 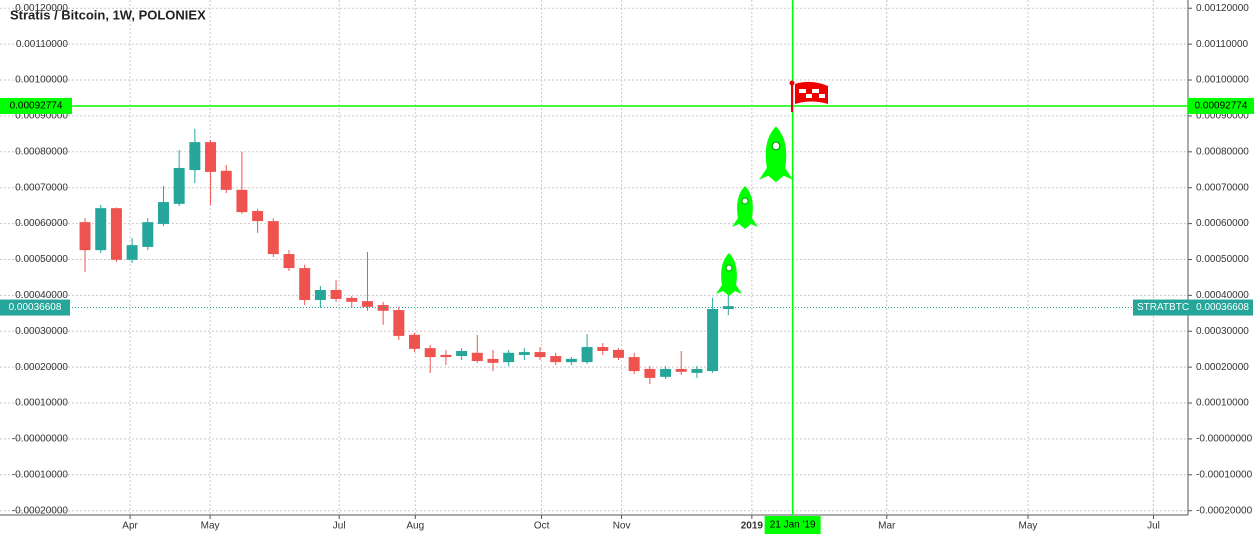 I want to click on y-tick-label: 0.00110000, so click(x=42, y=44).